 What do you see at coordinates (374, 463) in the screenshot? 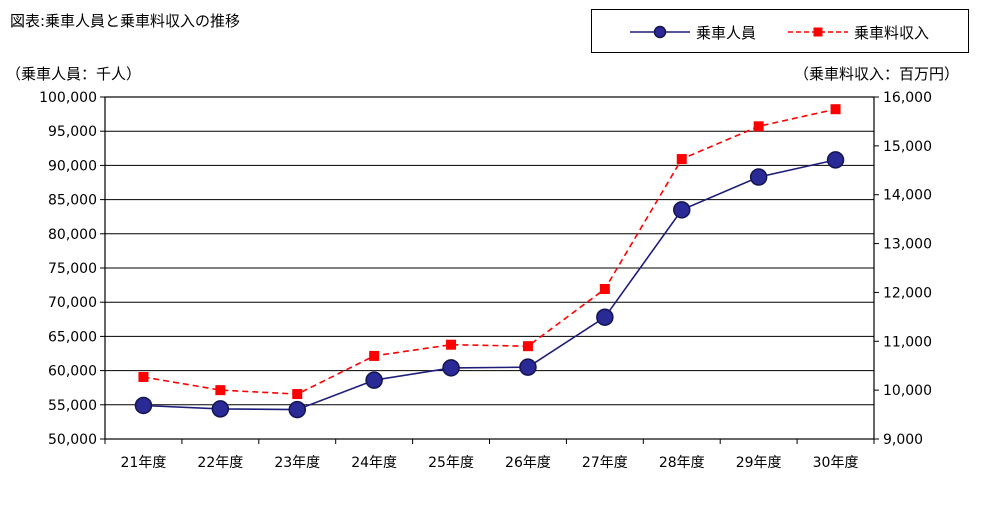
I see `x-axis-tick-label: 24年度` at bounding box center [374, 463].